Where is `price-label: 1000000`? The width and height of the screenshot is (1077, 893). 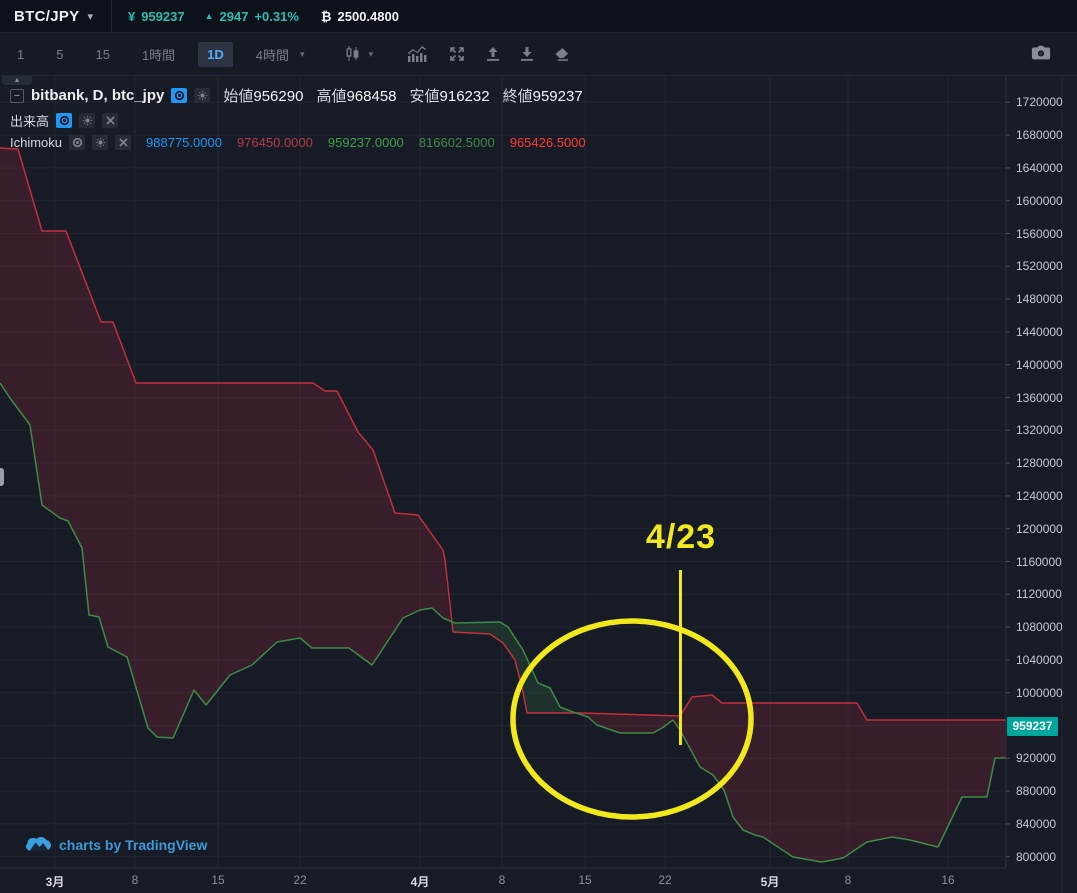 price-label: 1000000 is located at coordinates (1039, 692).